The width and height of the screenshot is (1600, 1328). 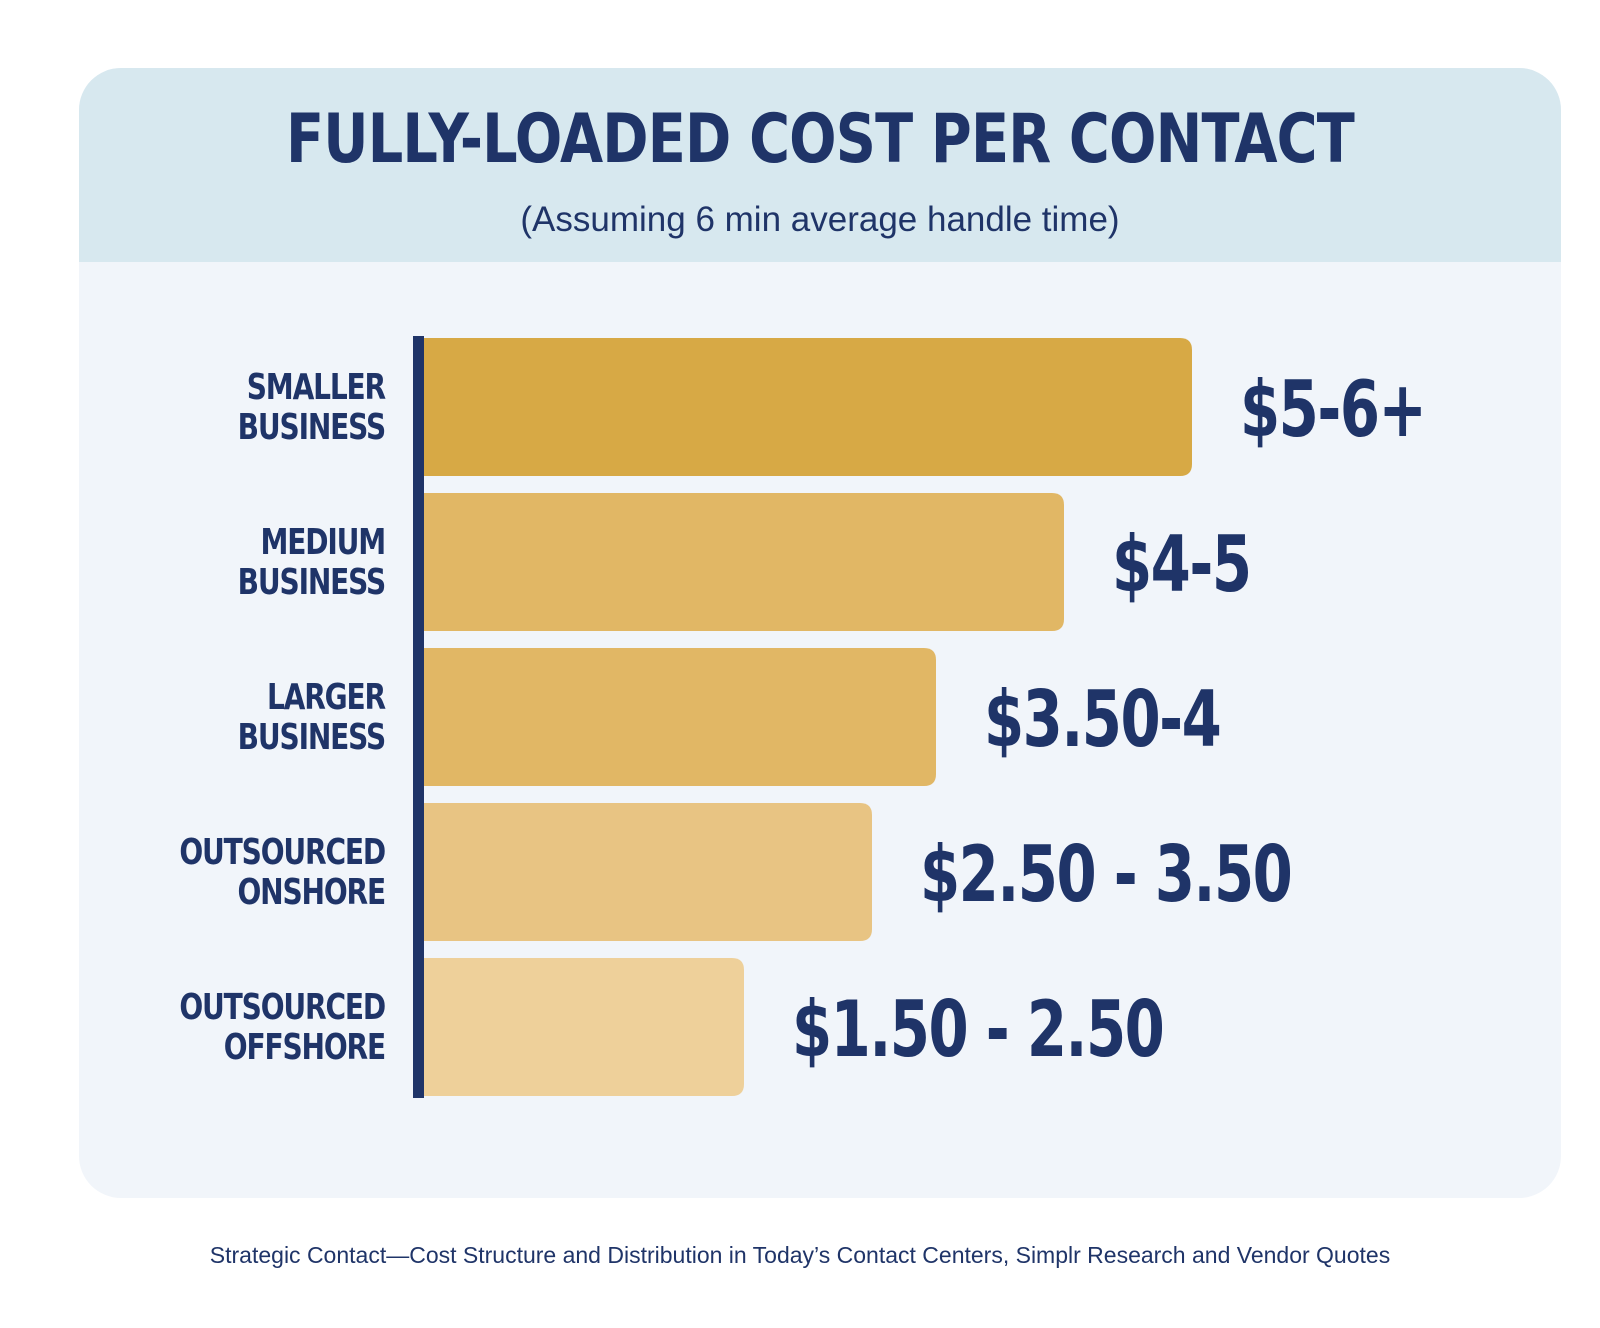 I want to click on data-label: $4-5, so click(x=1181, y=564).